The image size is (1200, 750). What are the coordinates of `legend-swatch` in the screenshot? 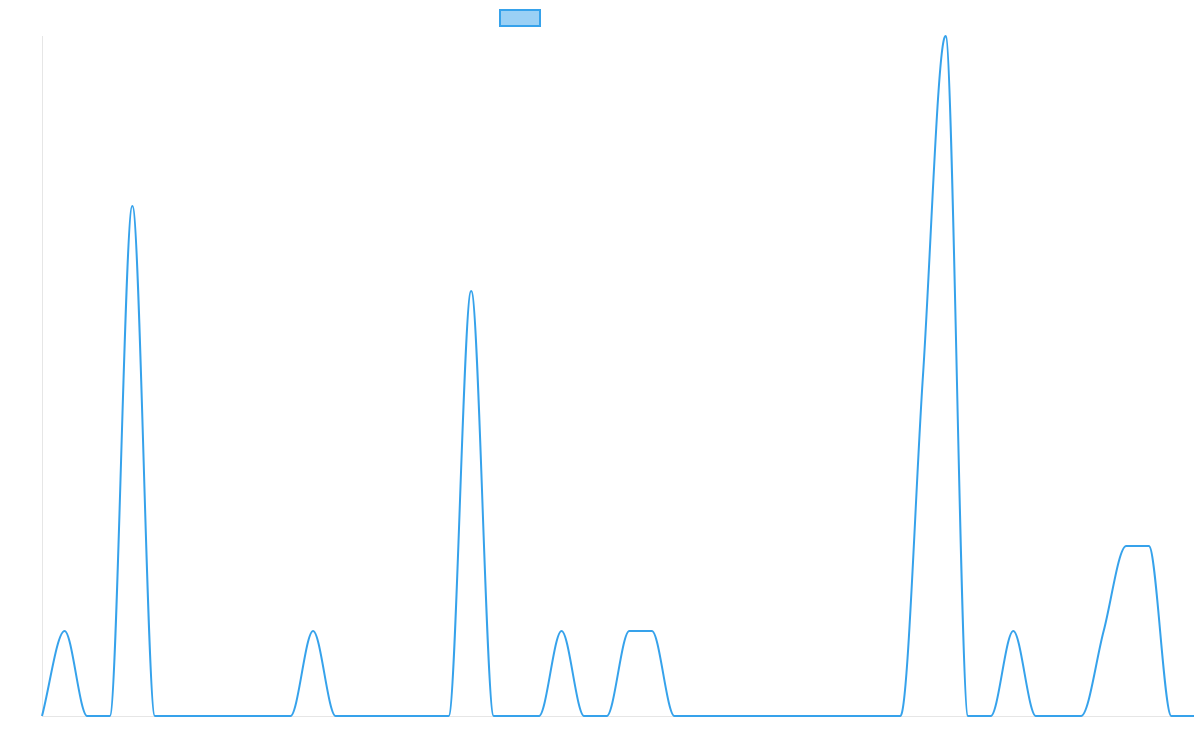 It's located at (520, 18).